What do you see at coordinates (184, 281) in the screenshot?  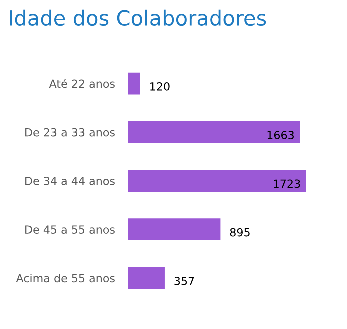 I see `data-label: 357` at bounding box center [184, 281].